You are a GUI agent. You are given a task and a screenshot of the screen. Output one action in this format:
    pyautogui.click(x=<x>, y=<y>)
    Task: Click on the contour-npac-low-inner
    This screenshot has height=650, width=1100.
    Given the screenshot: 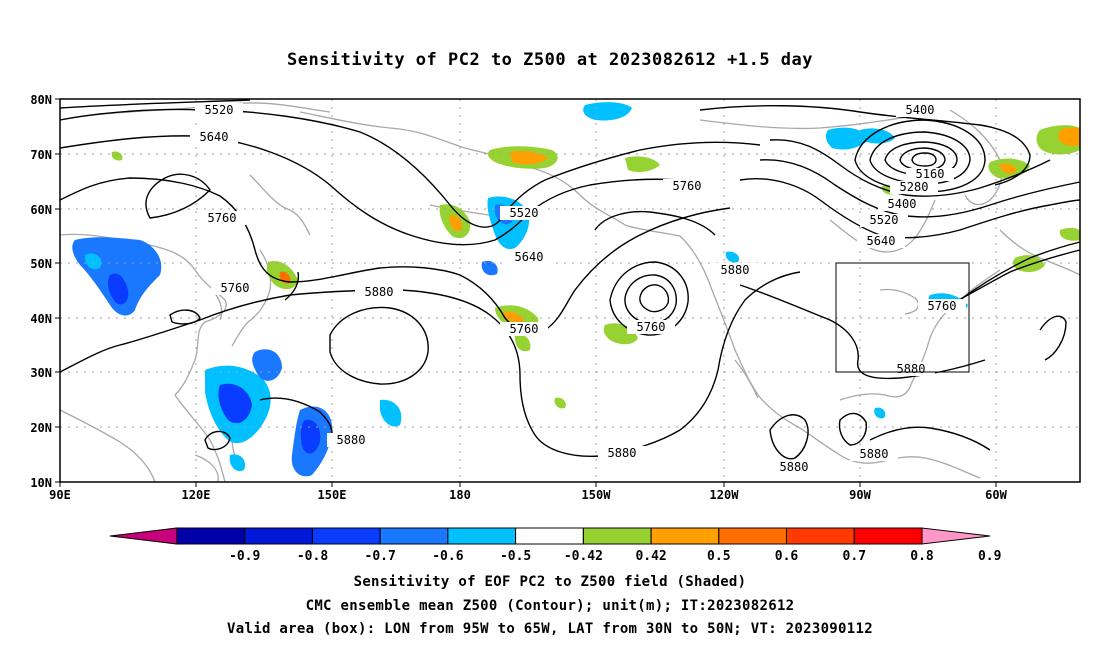 What is the action you would take?
    pyautogui.click(x=654, y=298)
    